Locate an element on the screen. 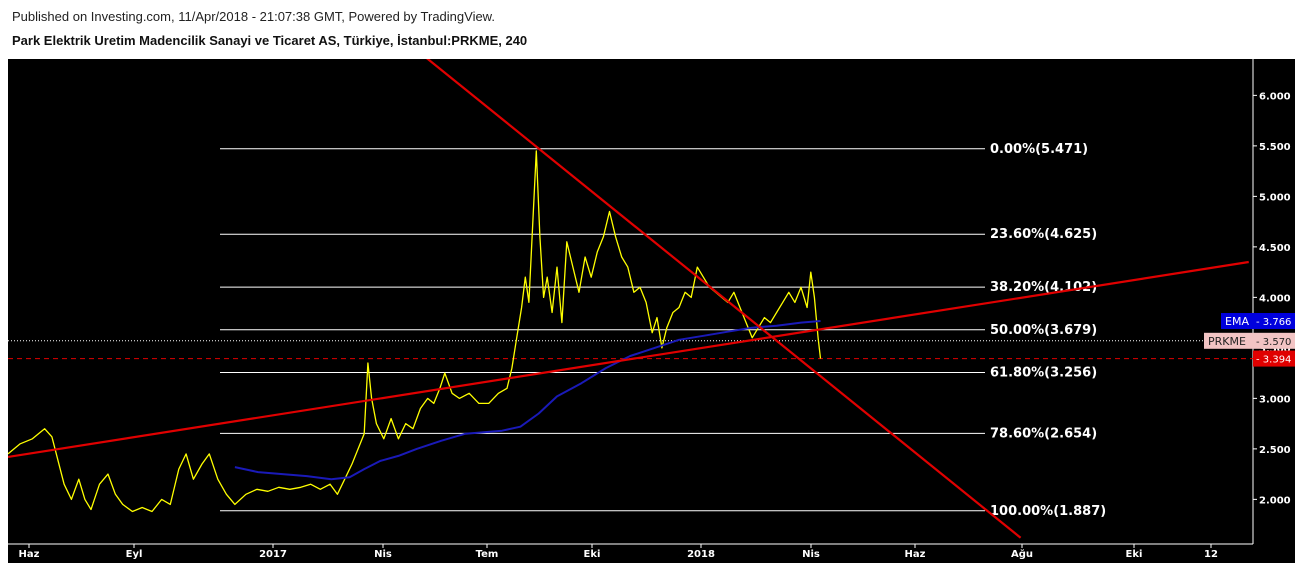 This screenshot has height=567, width=1299. price-tick-label: 5.500 is located at coordinates (1275, 147).